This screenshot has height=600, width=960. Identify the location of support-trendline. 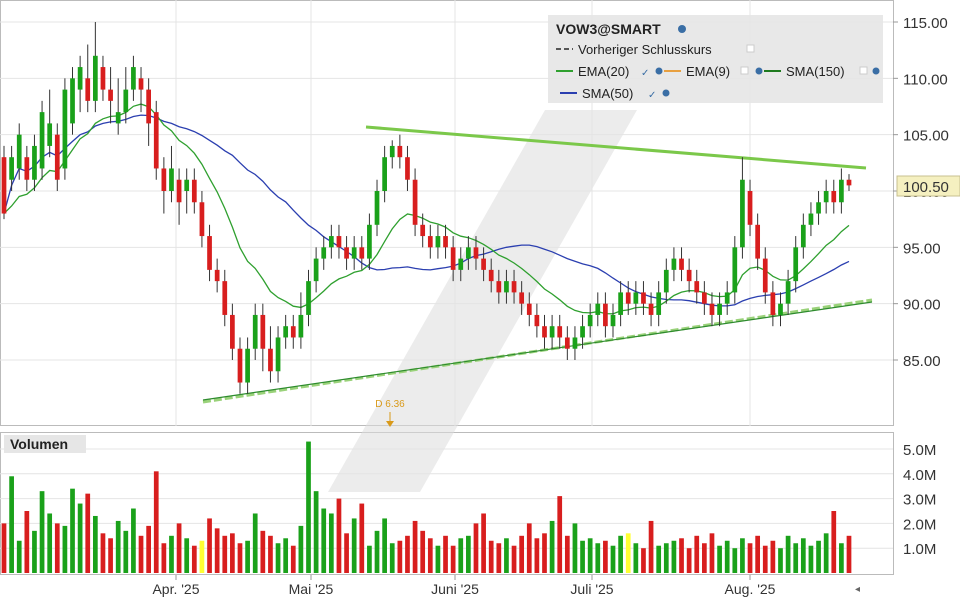
(537, 351).